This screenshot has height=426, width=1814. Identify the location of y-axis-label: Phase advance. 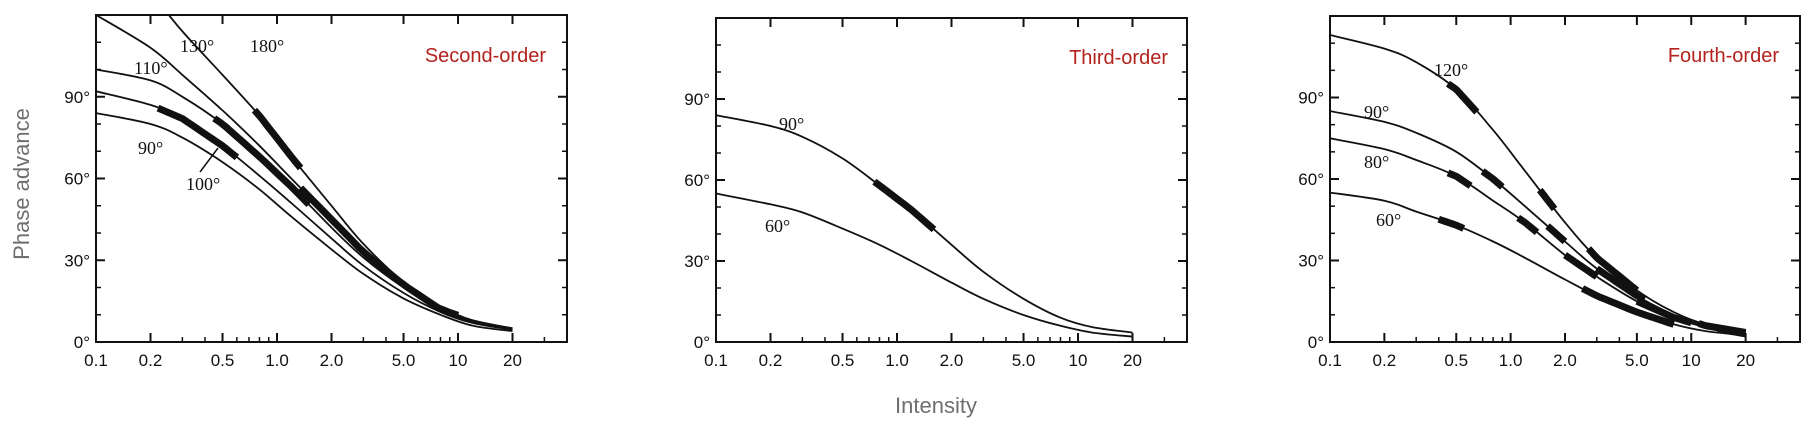
(21, 184).